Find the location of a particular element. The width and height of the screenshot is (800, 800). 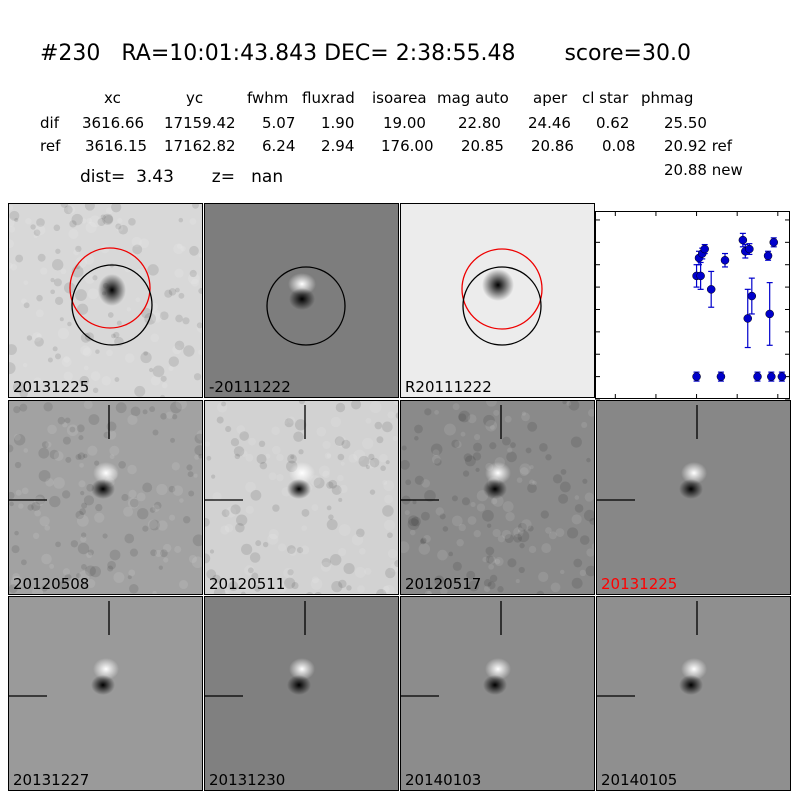

column-header: phmag is located at coordinates (667, 98).